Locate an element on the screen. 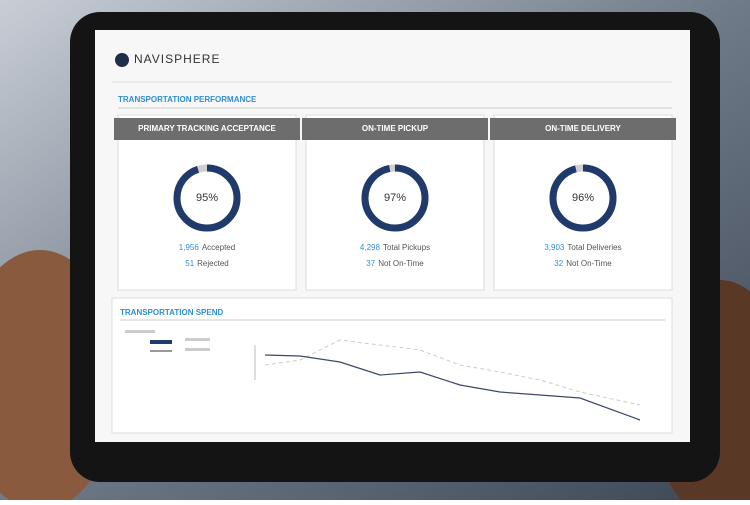 Image resolution: width=750 pixels, height=505 pixels. sub-label: Rejected is located at coordinates (213, 263).